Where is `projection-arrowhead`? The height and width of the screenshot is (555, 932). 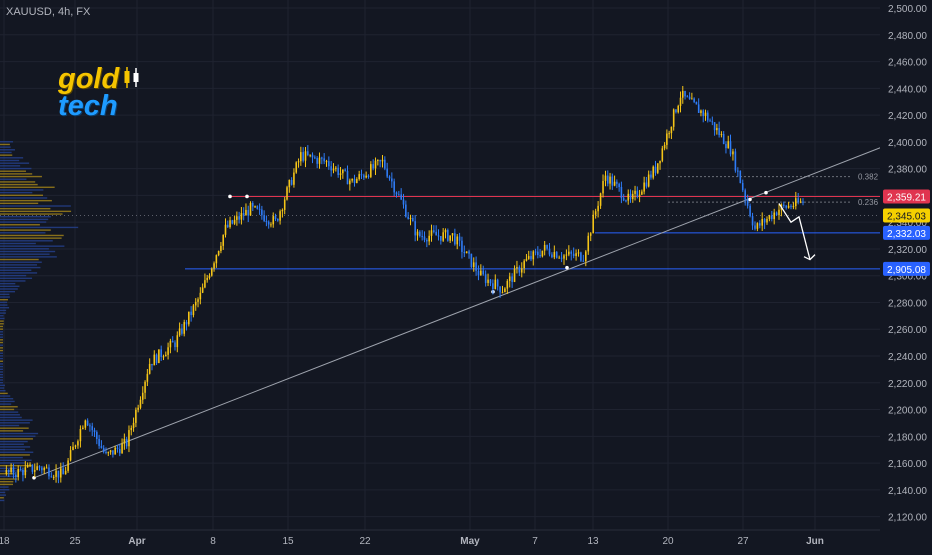 projection-arrowhead is located at coordinates (809, 257).